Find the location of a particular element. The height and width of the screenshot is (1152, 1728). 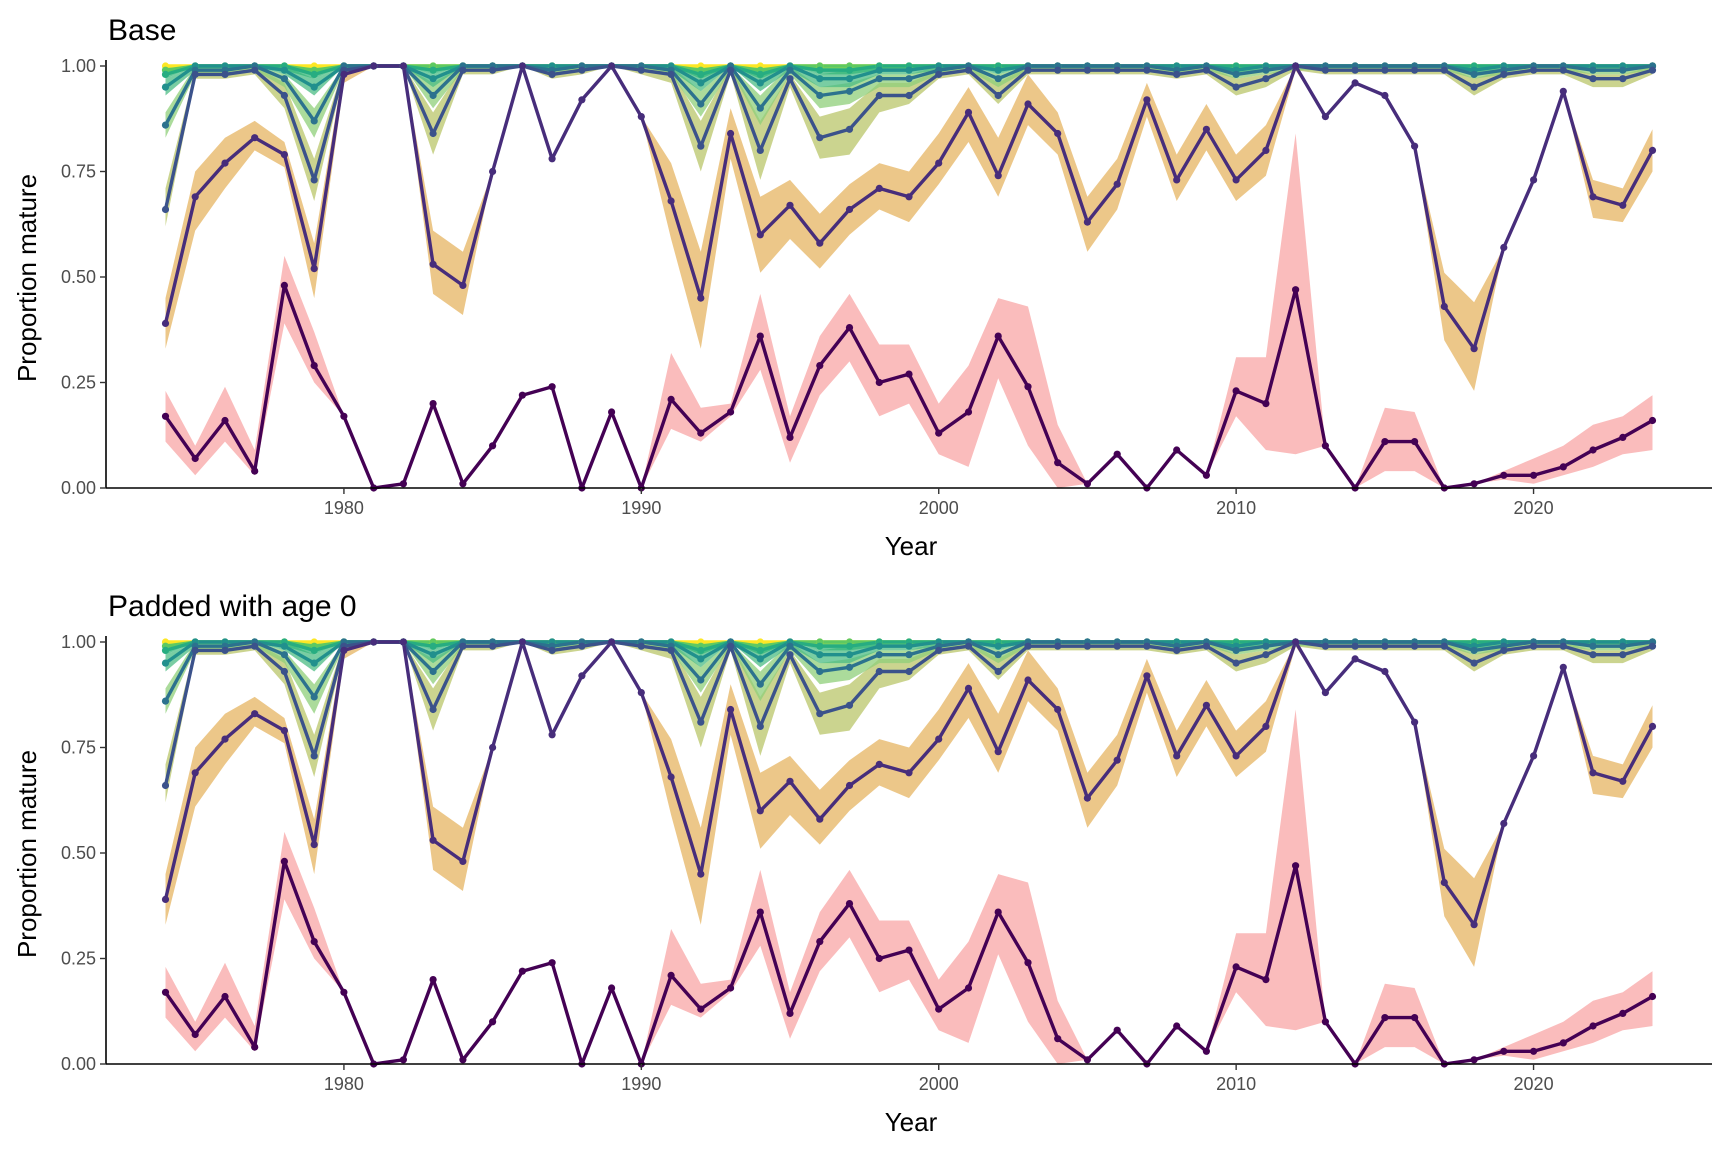

x-tick-label: 1990 is located at coordinates (641, 1084).